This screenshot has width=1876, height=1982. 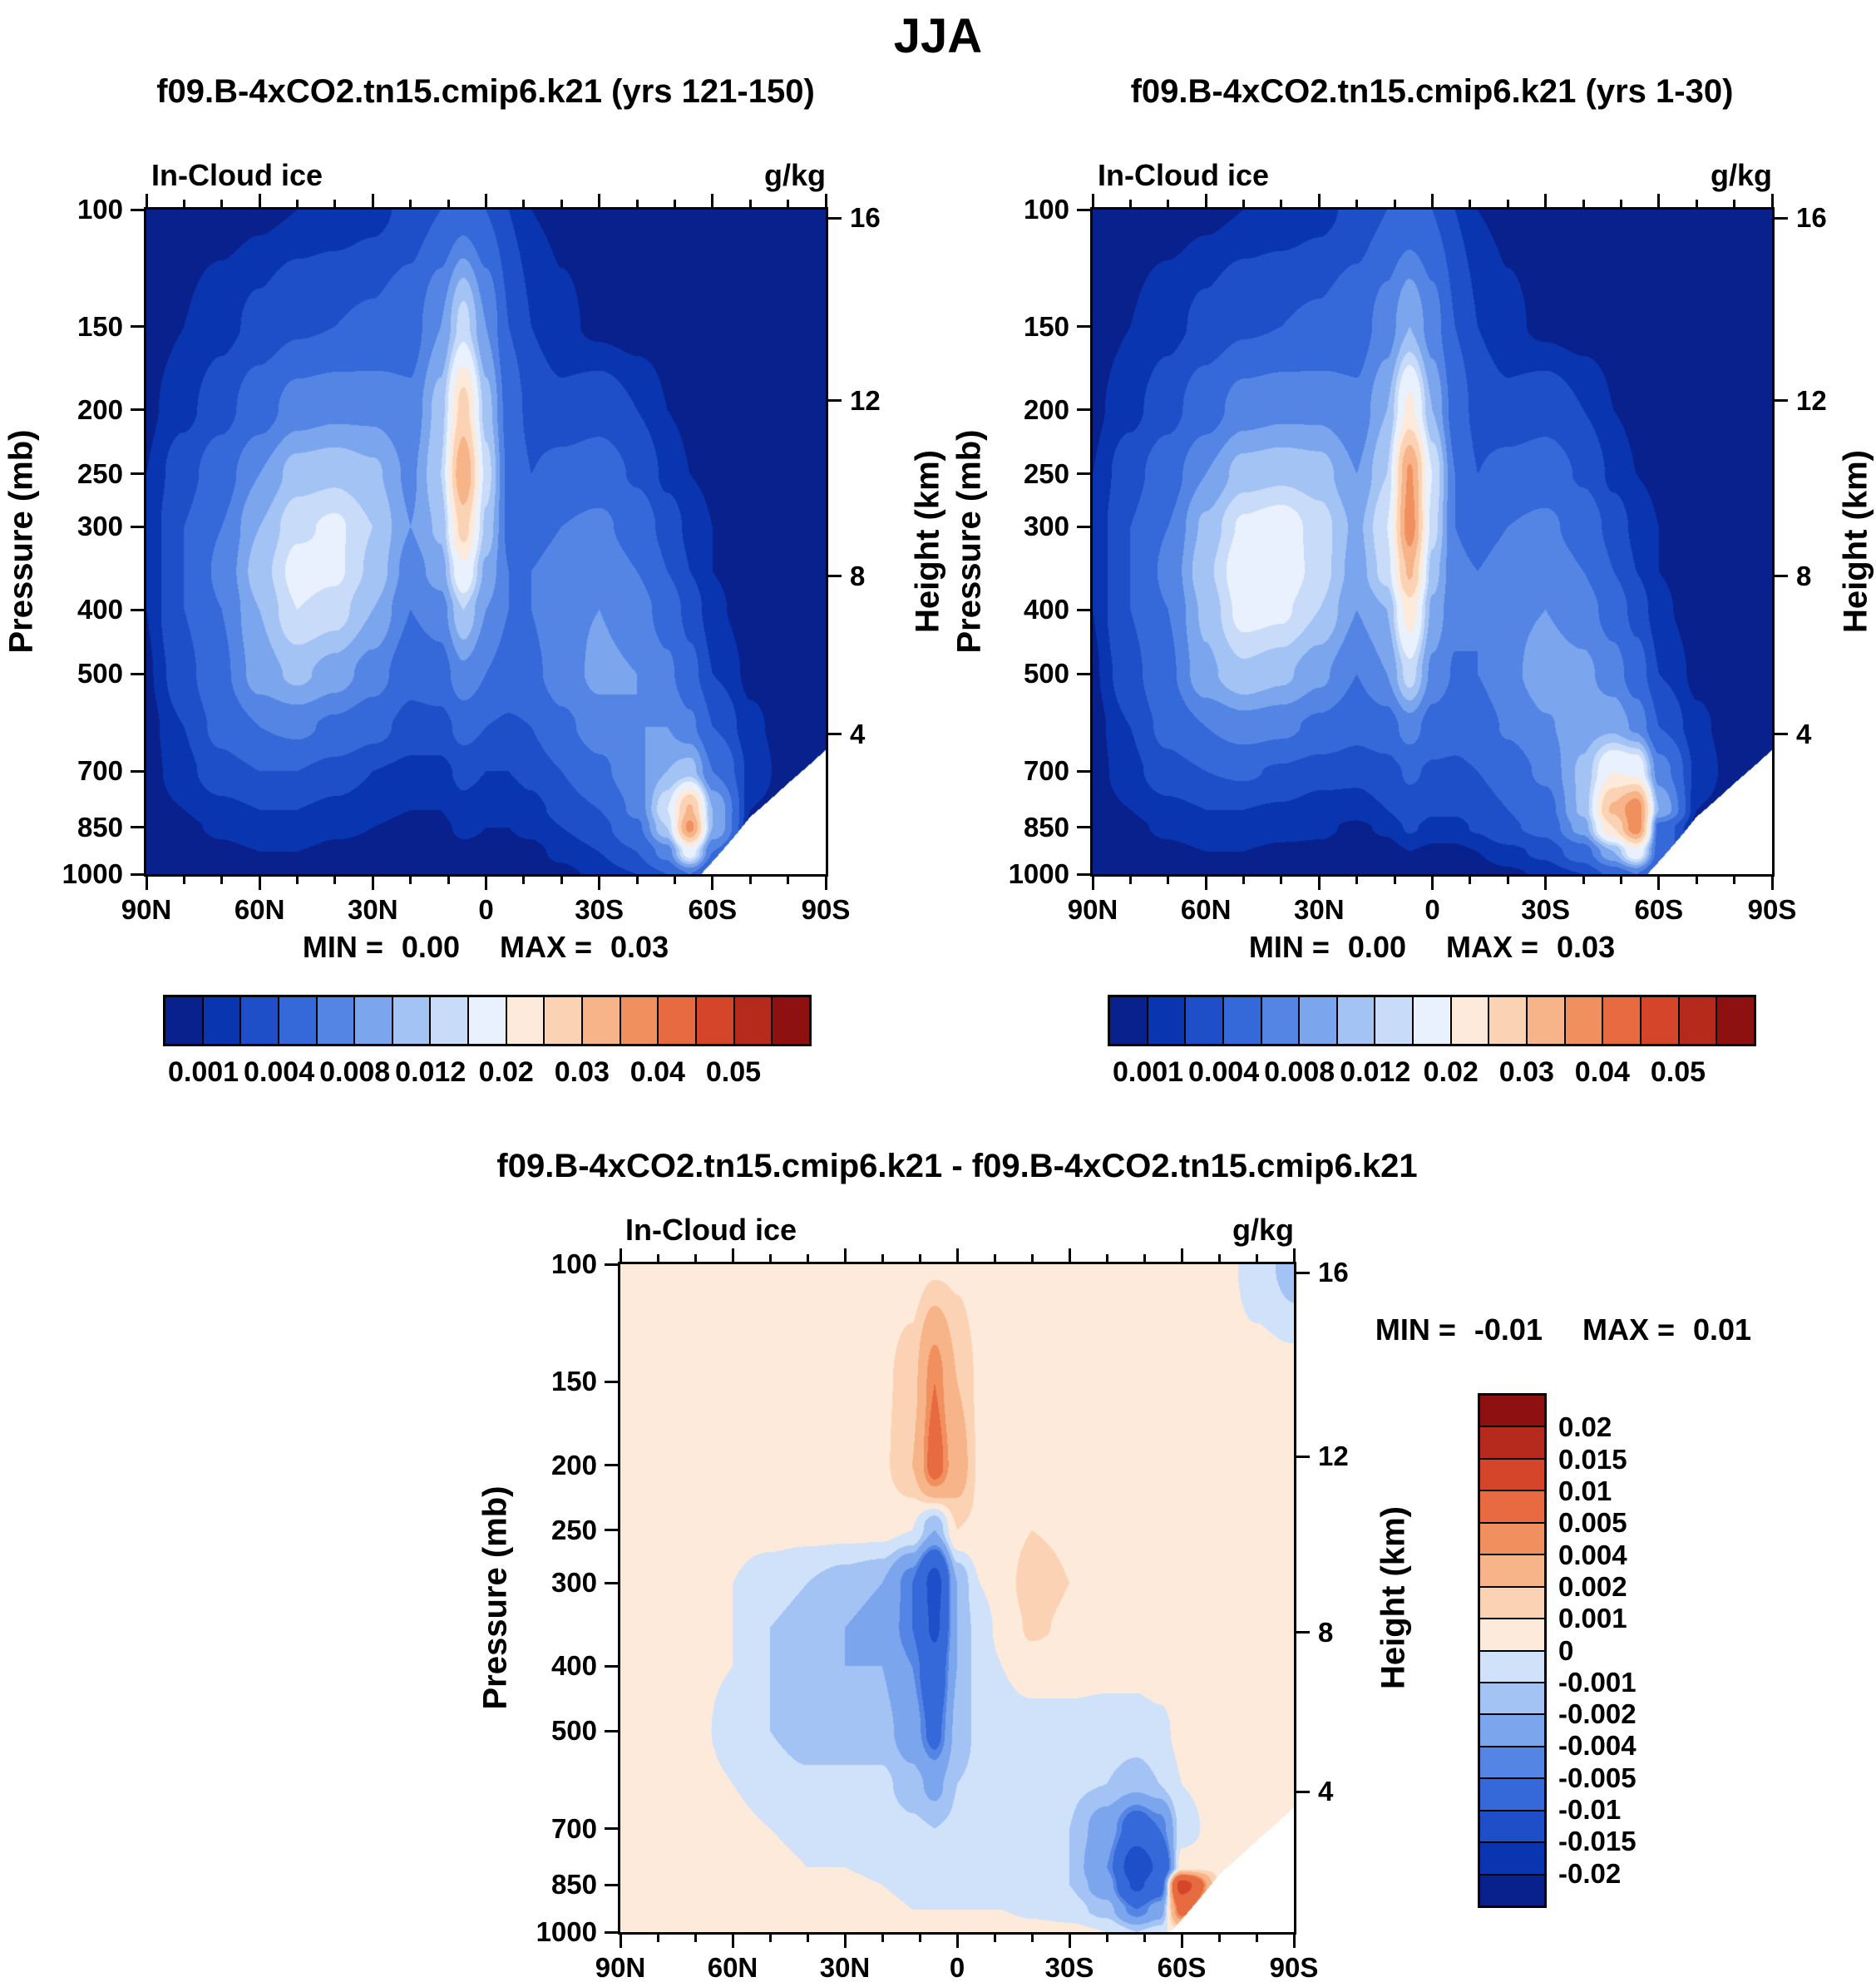 What do you see at coordinates (1566, 1650) in the screenshot?
I see `colorbar-tick-label: 0` at bounding box center [1566, 1650].